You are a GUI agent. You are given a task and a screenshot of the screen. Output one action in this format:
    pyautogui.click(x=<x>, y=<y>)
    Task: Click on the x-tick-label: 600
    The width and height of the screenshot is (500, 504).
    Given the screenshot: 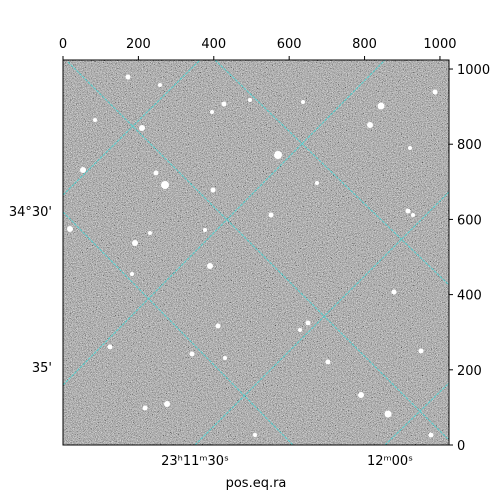 What is the action you would take?
    pyautogui.click(x=289, y=44)
    